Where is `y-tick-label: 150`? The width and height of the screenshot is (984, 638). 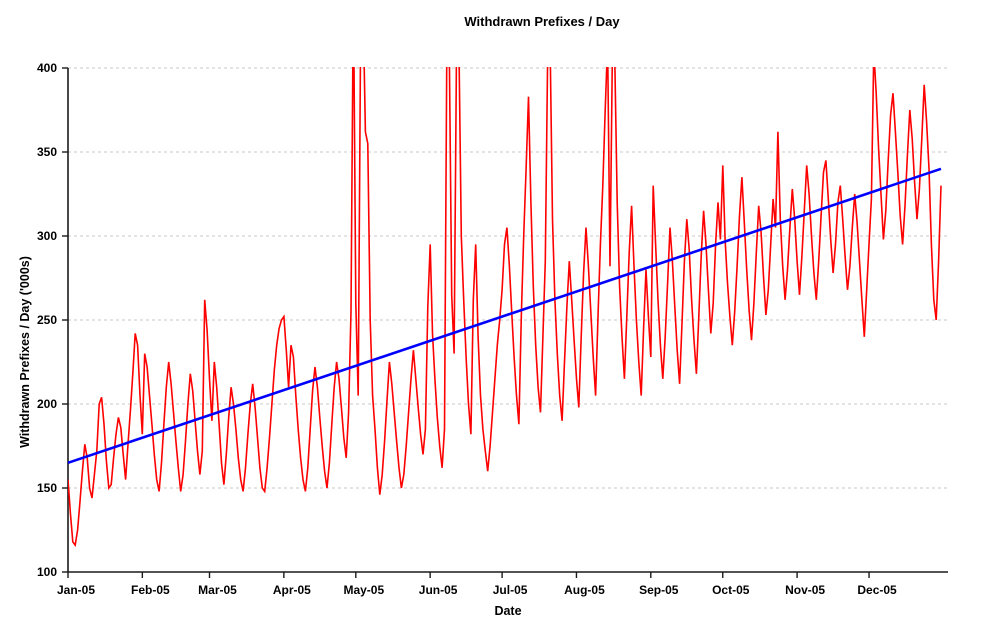
y-tick-label: 150 is located at coordinates (47, 488).